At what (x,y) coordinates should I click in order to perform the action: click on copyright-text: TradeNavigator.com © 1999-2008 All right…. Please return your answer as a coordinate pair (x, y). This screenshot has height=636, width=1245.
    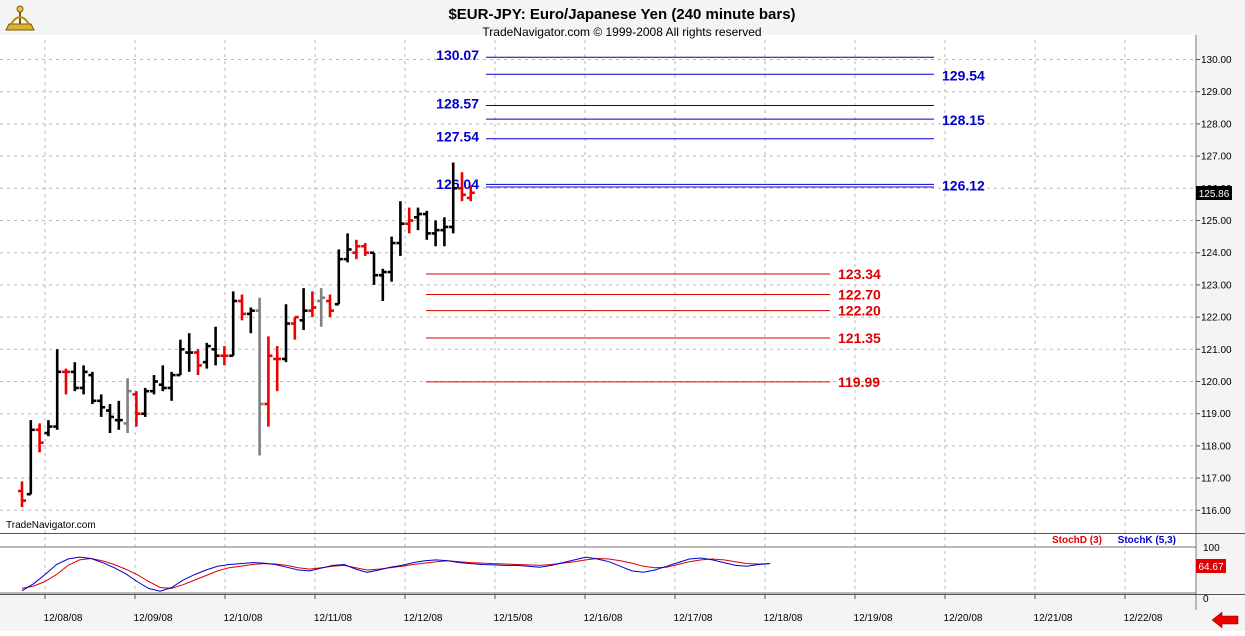
    Looking at the image, I should click on (621, 32).